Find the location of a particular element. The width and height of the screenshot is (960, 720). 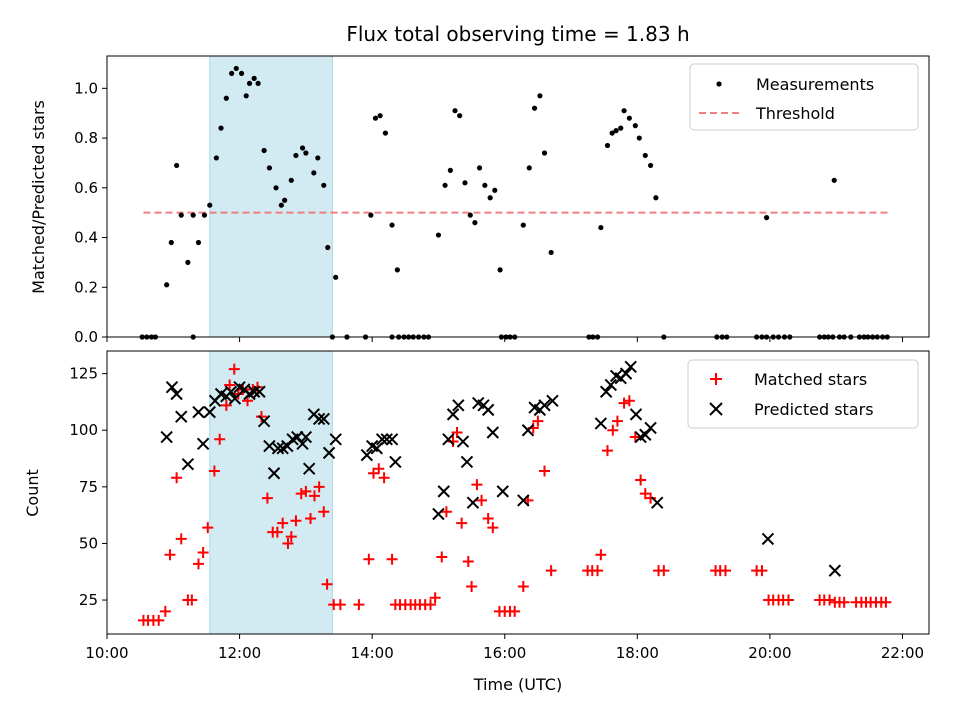

bottom-legend-box is located at coordinates (803, 394).